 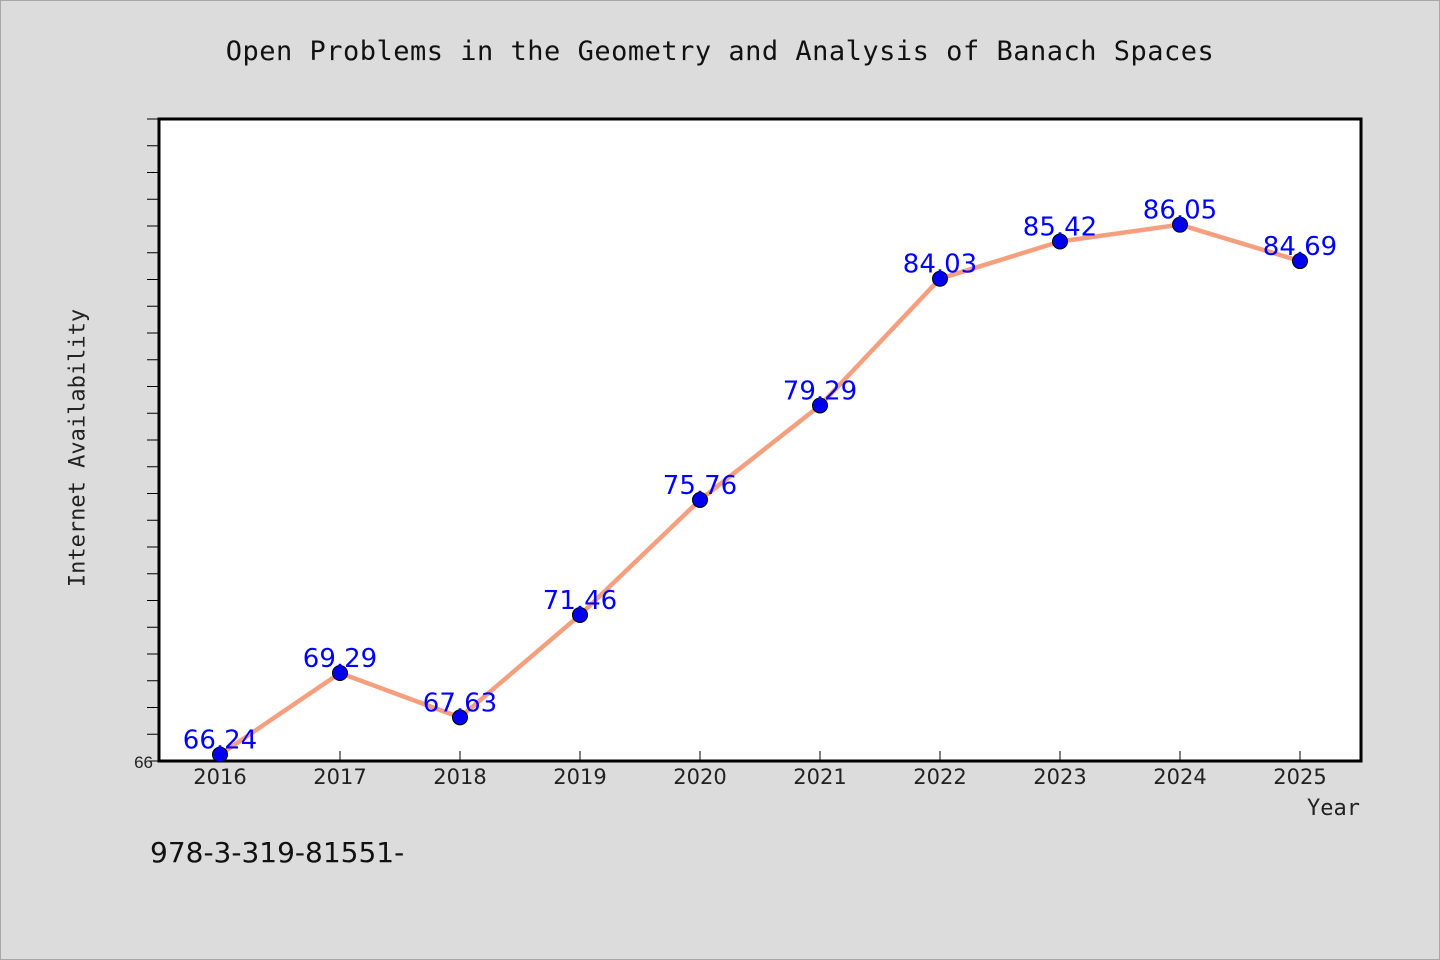 What do you see at coordinates (277, 852) in the screenshot?
I see `isbn-text: 978-3-319-81551-` at bounding box center [277, 852].